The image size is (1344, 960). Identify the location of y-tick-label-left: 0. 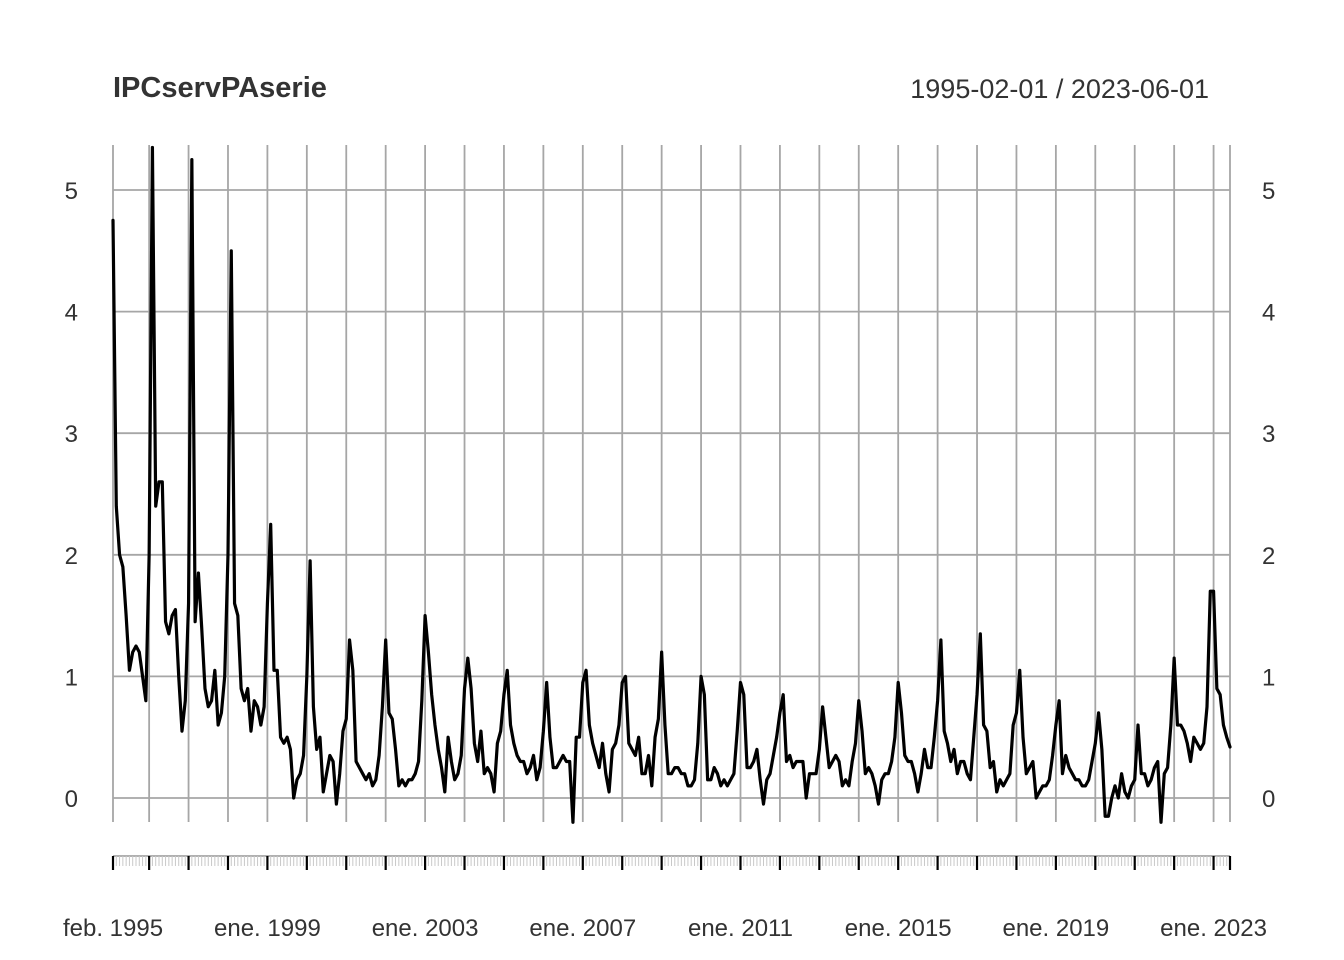
(71, 799).